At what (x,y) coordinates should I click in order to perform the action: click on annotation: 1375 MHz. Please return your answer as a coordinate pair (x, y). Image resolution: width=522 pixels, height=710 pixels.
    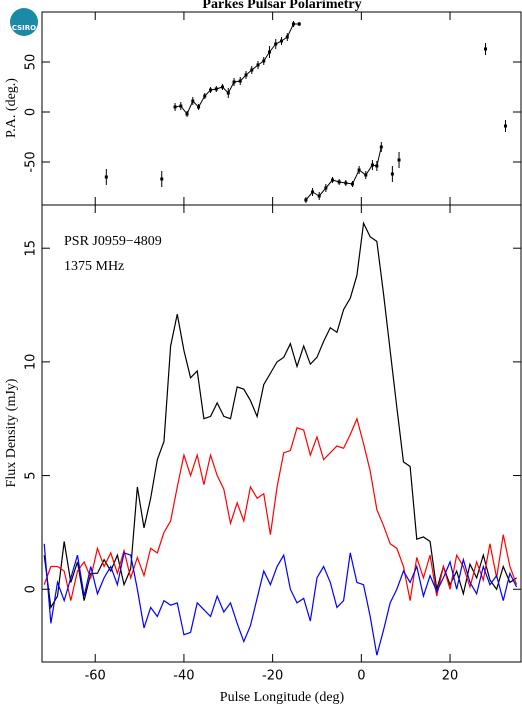
    Looking at the image, I should click on (94, 266).